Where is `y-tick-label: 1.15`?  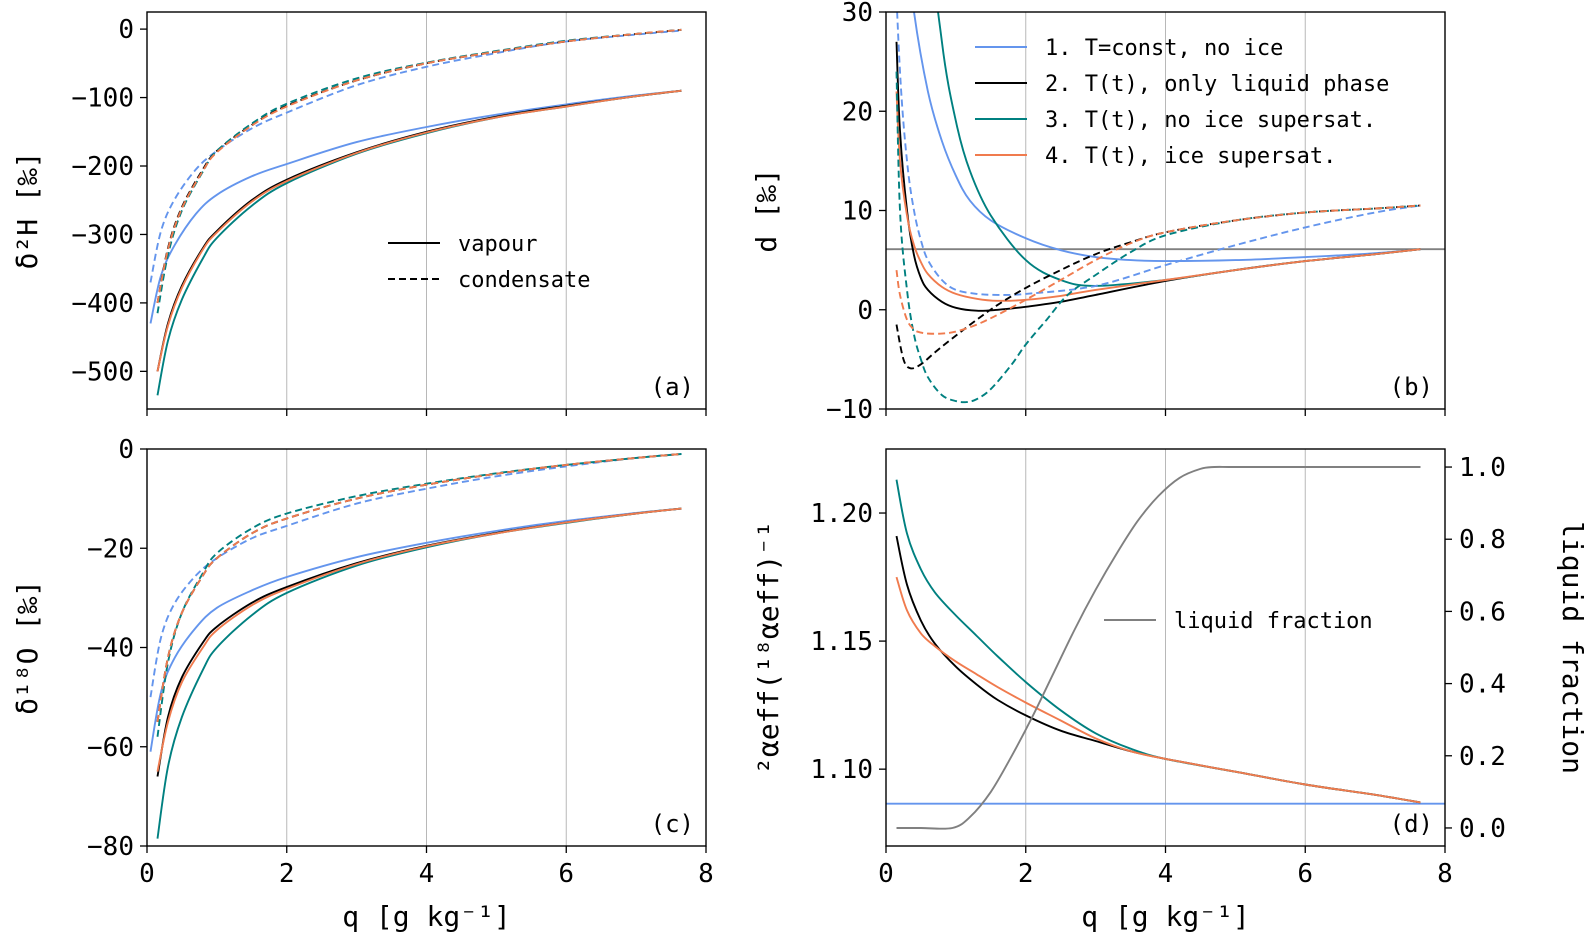 y-tick-label: 1.15 is located at coordinates (841, 642).